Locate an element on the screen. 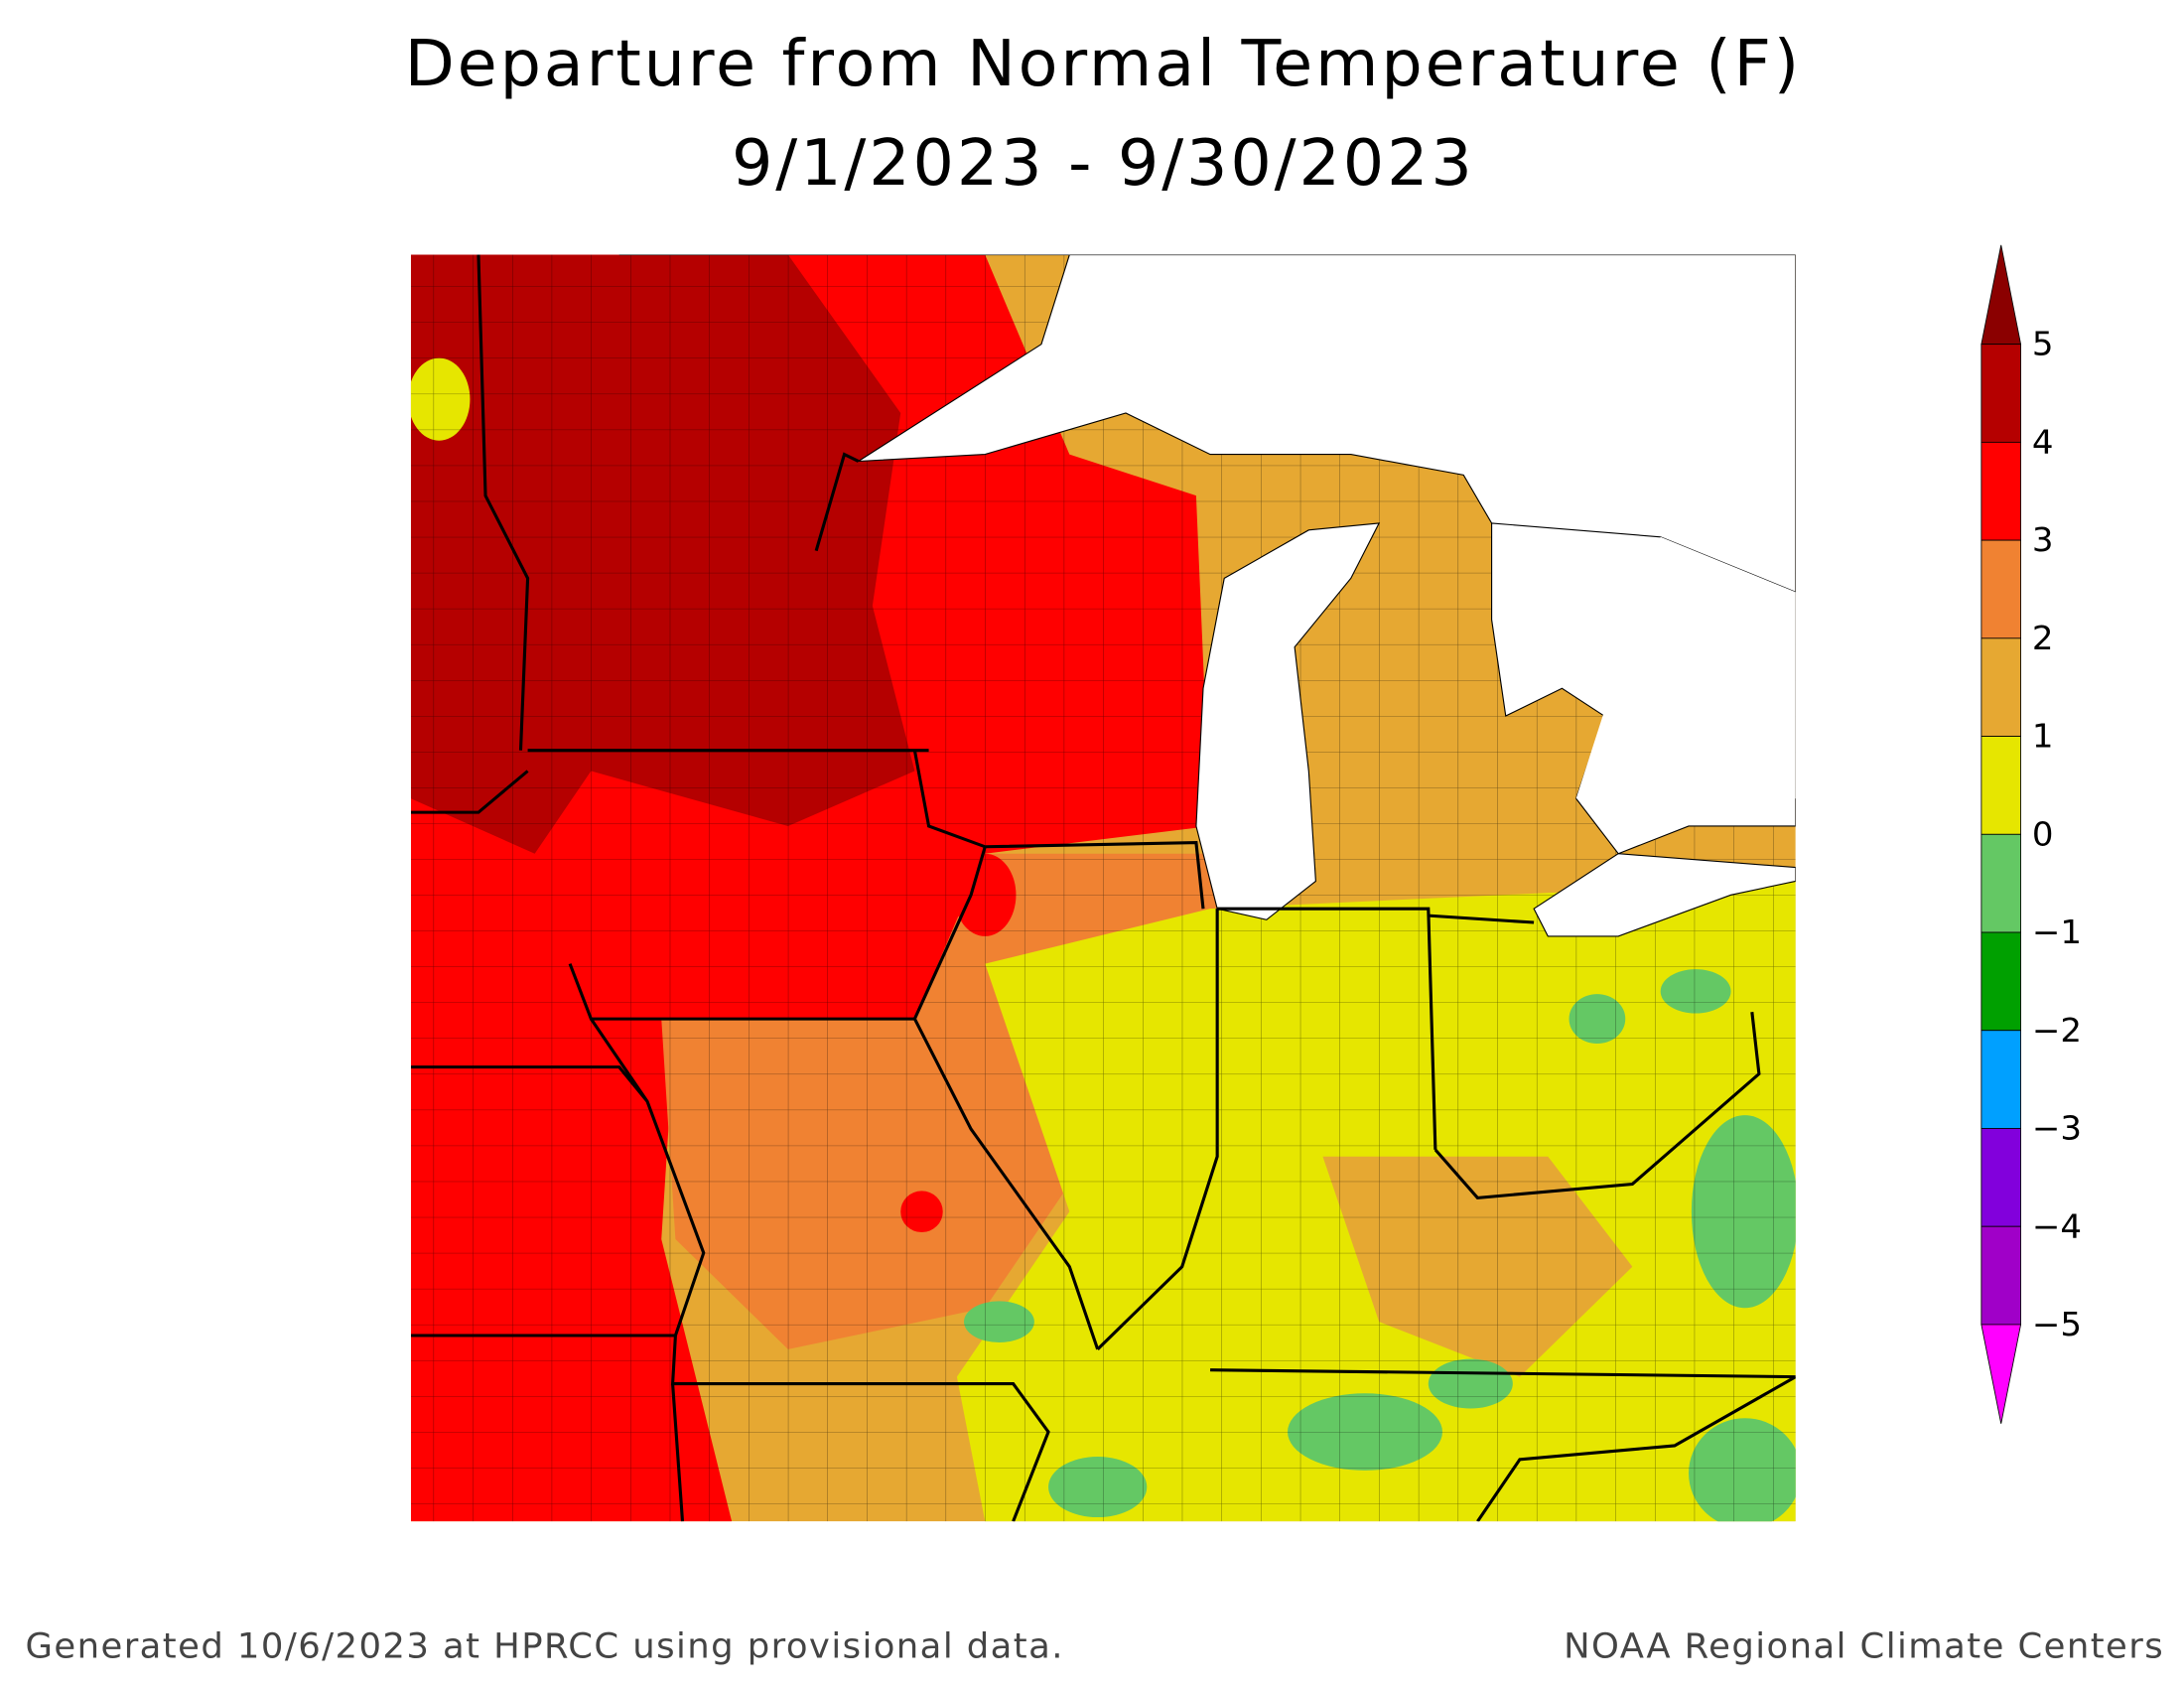 This screenshot has height=1688, width=2184. color-bar-label: −5 is located at coordinates (2057, 1324).